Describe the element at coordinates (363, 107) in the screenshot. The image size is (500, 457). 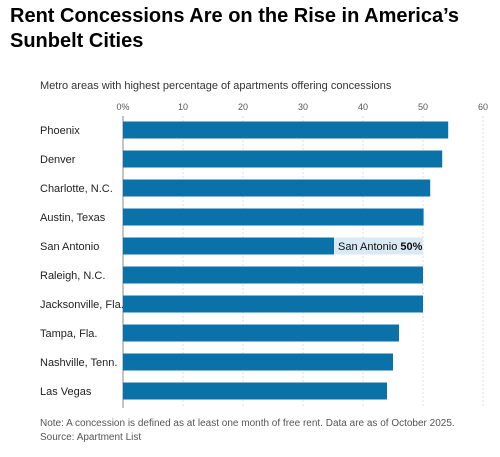
I see `x-tick-label: 40` at that location.